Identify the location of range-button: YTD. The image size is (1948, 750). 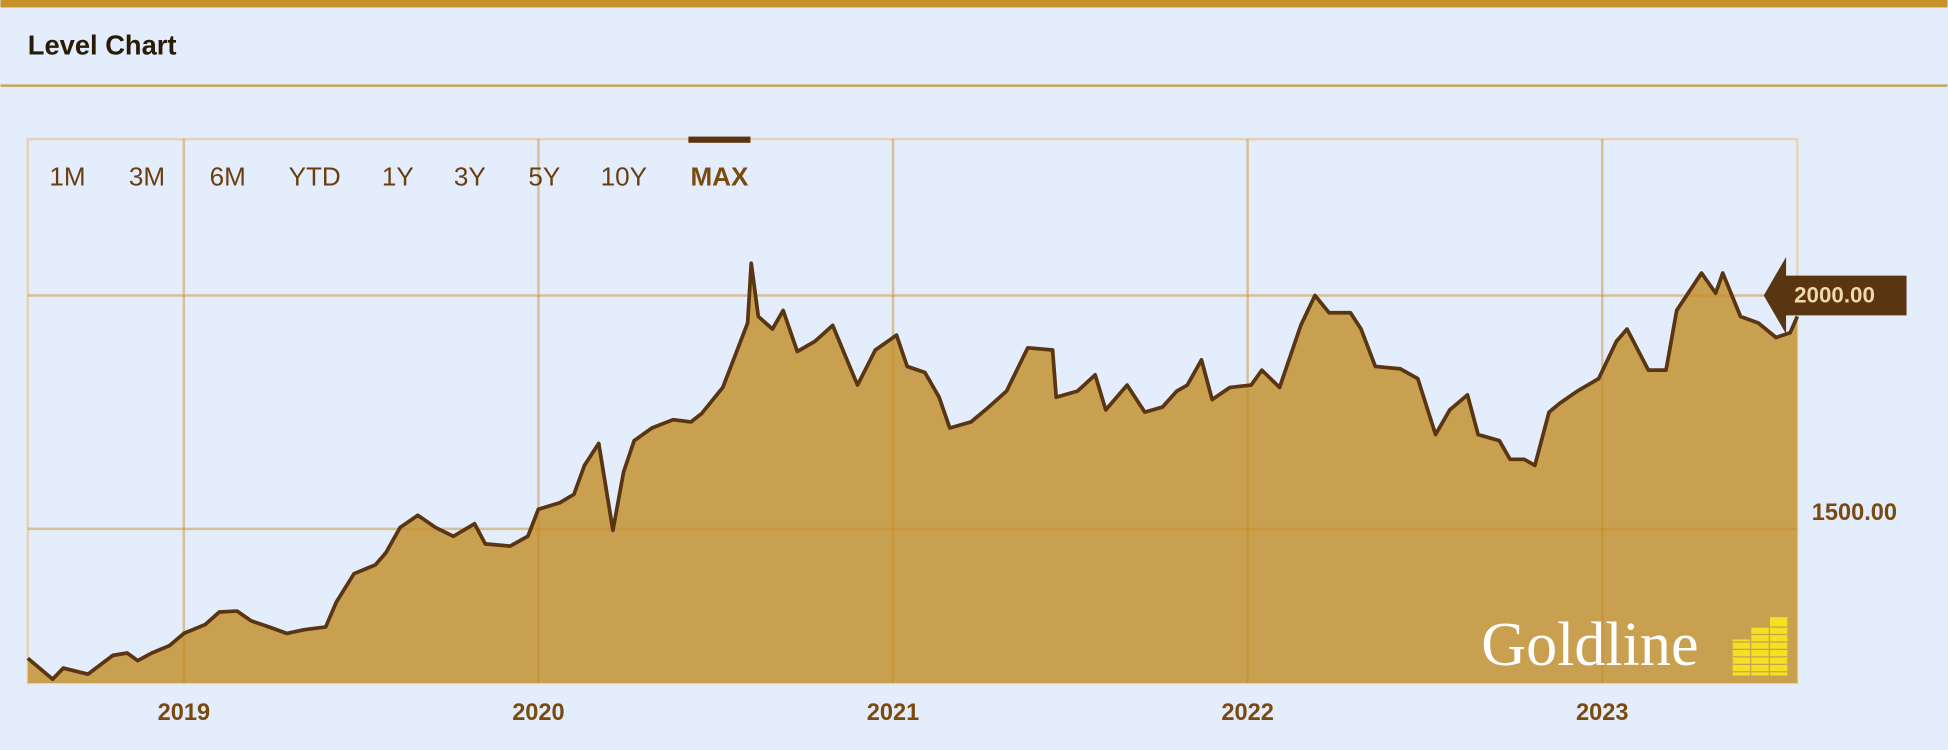
(315, 177).